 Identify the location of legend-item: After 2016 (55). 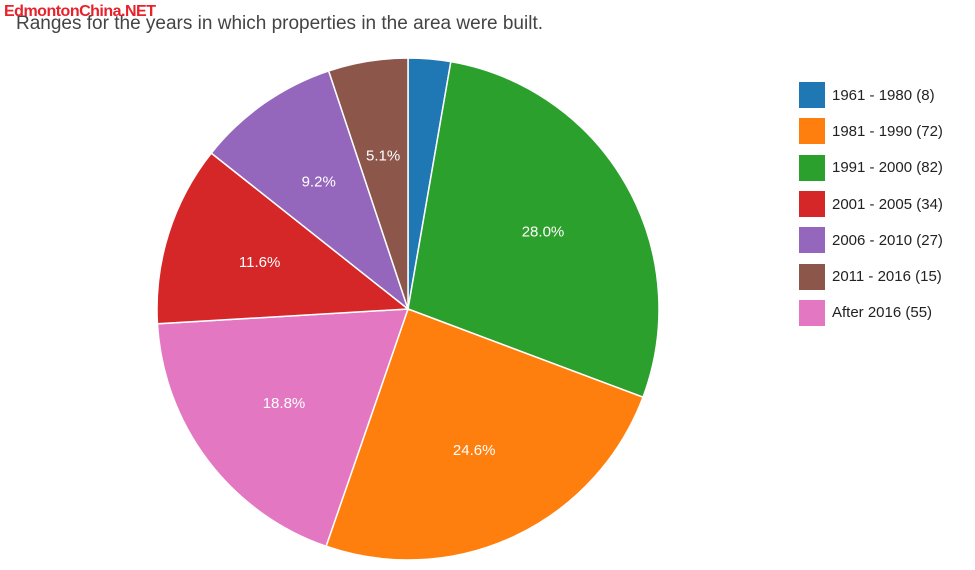
(871, 313).